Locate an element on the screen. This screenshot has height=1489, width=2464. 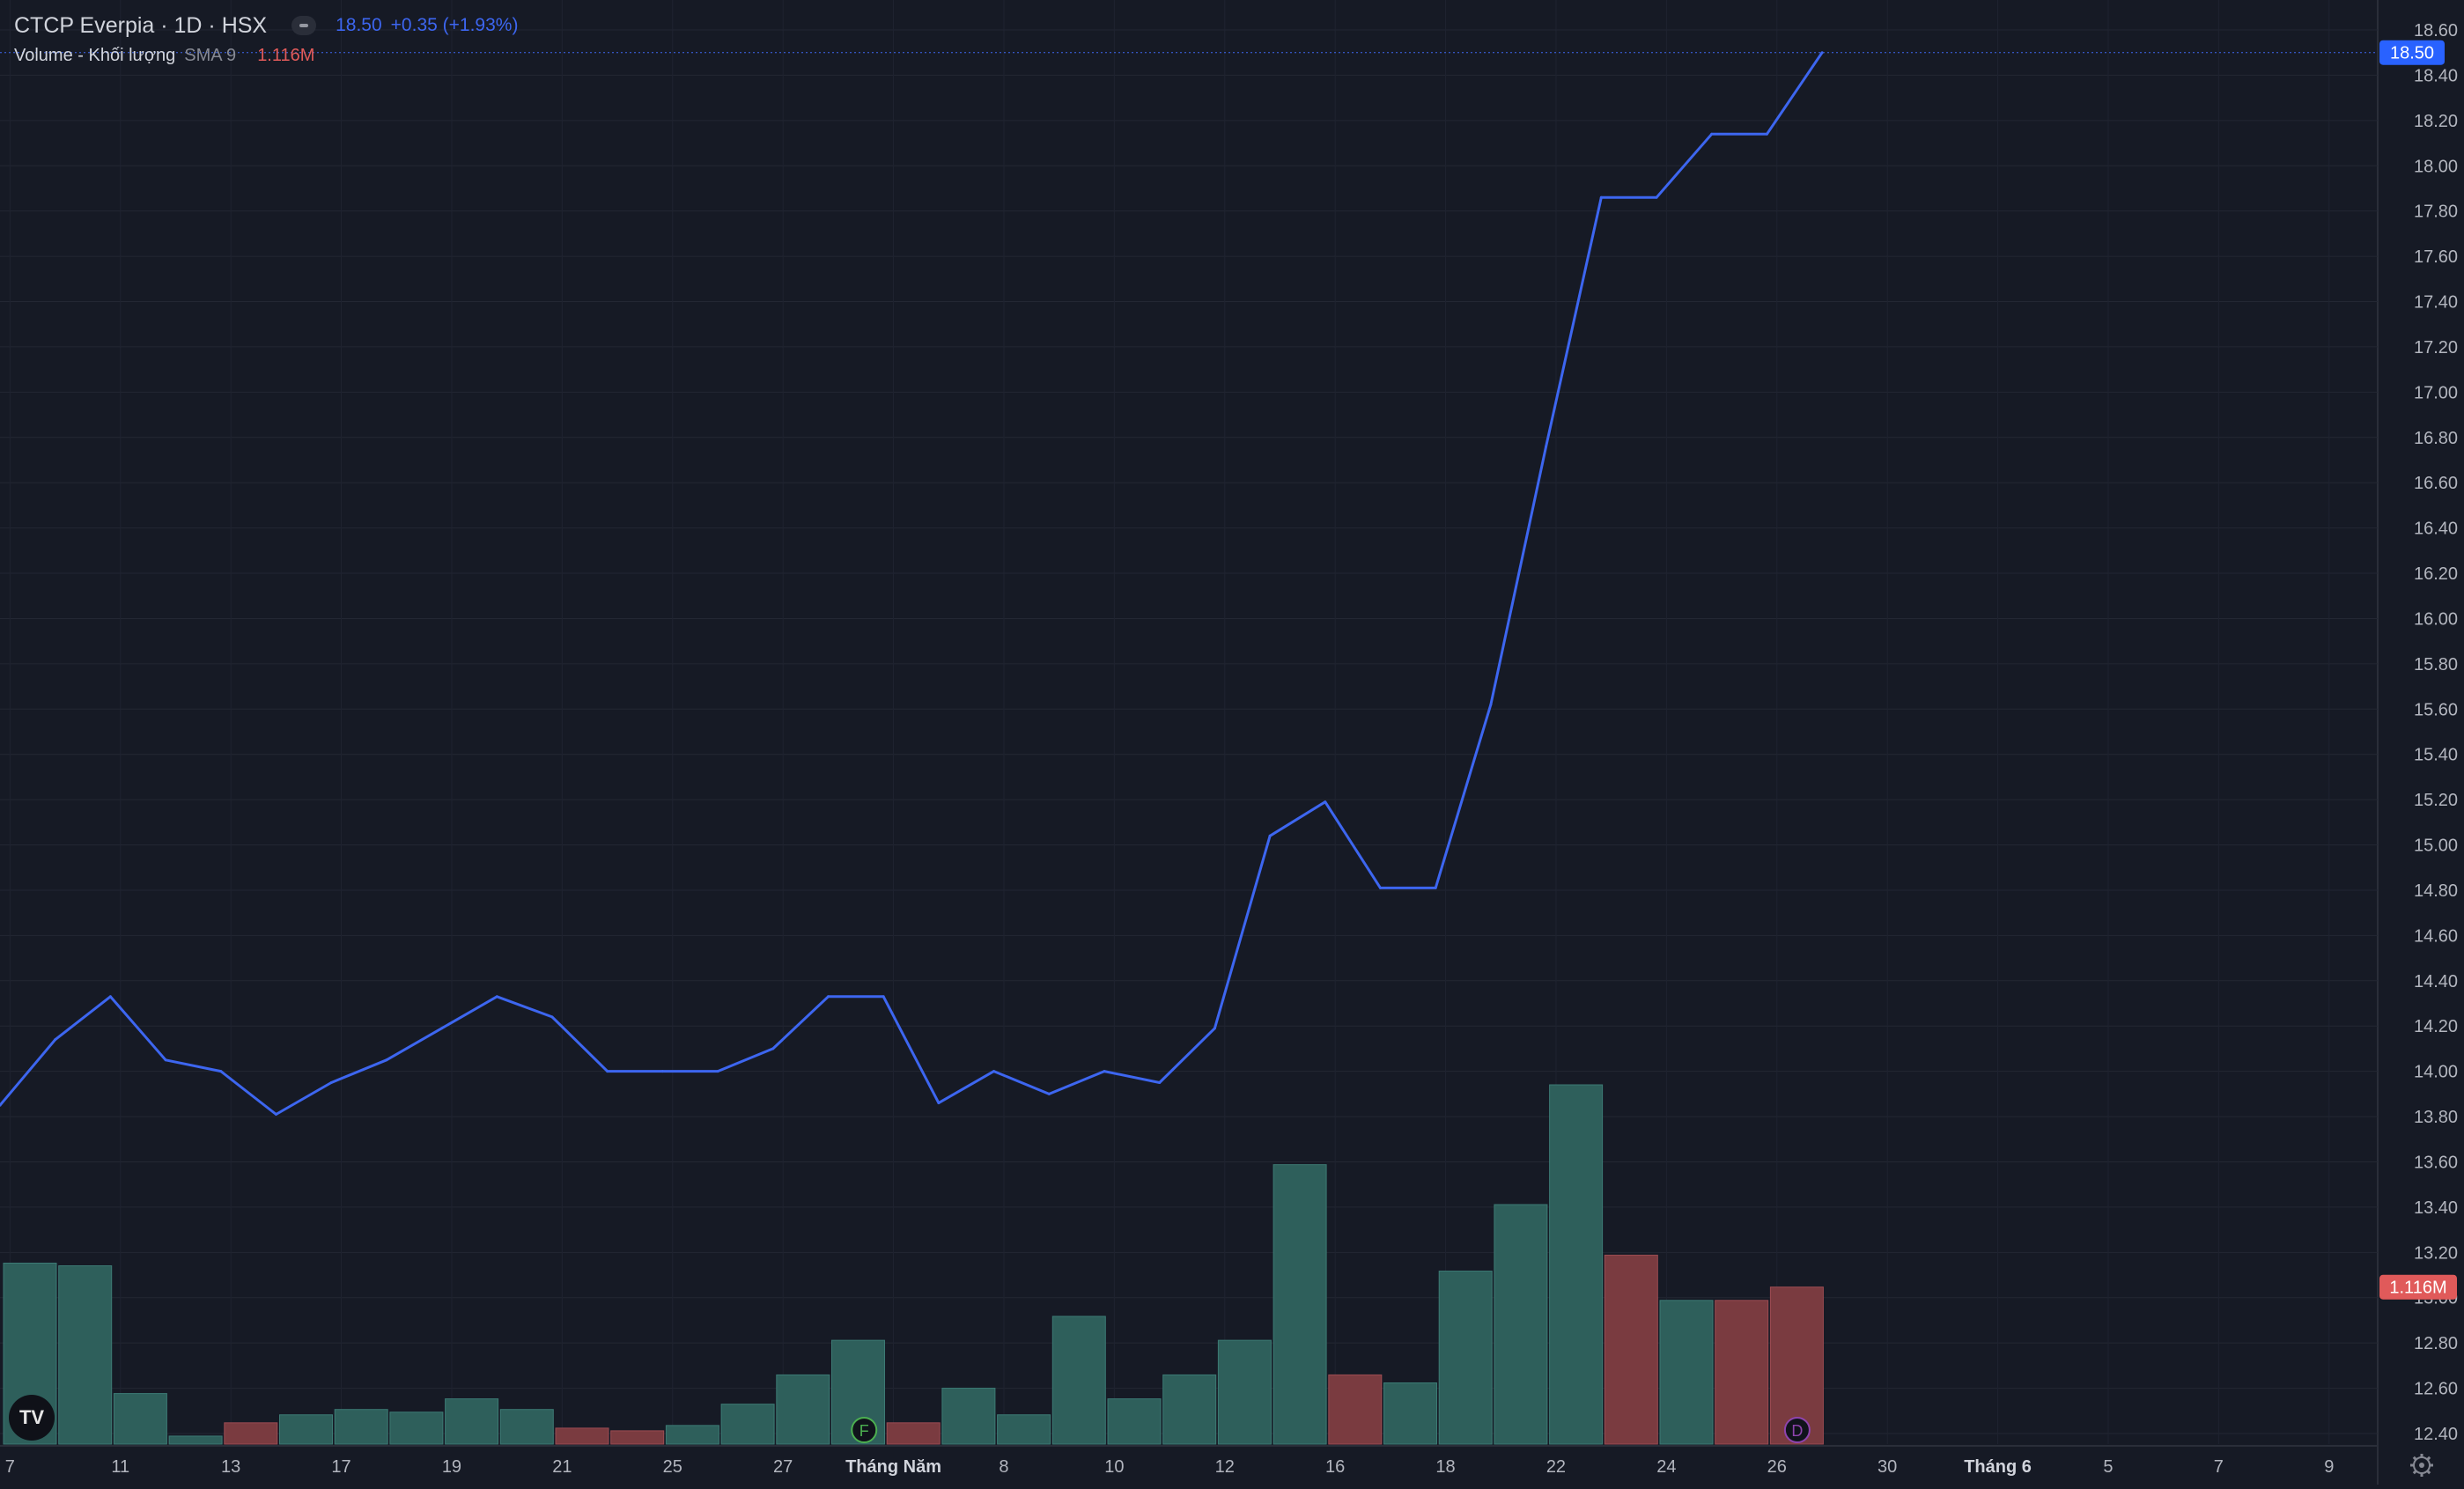
last-volume-badge-text: 1.116M is located at coordinates (2417, 1288).